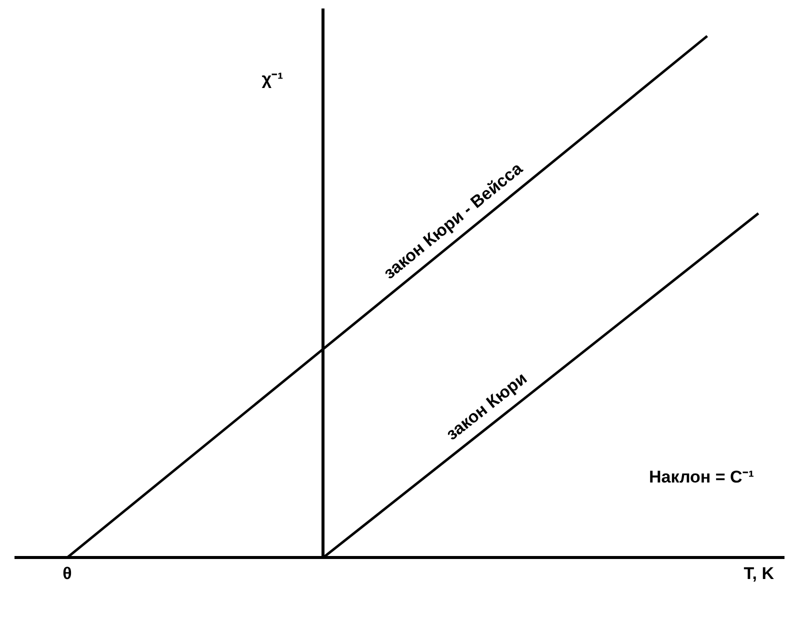 The height and width of the screenshot is (638, 800). Describe the element at coordinates (67, 573) in the screenshot. I see `text: θ` at that location.